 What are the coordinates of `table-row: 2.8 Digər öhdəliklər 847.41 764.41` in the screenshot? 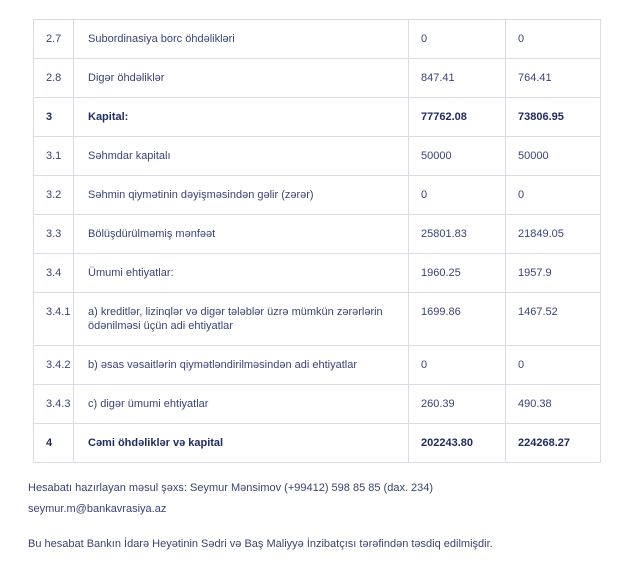 It's located at (317, 78).